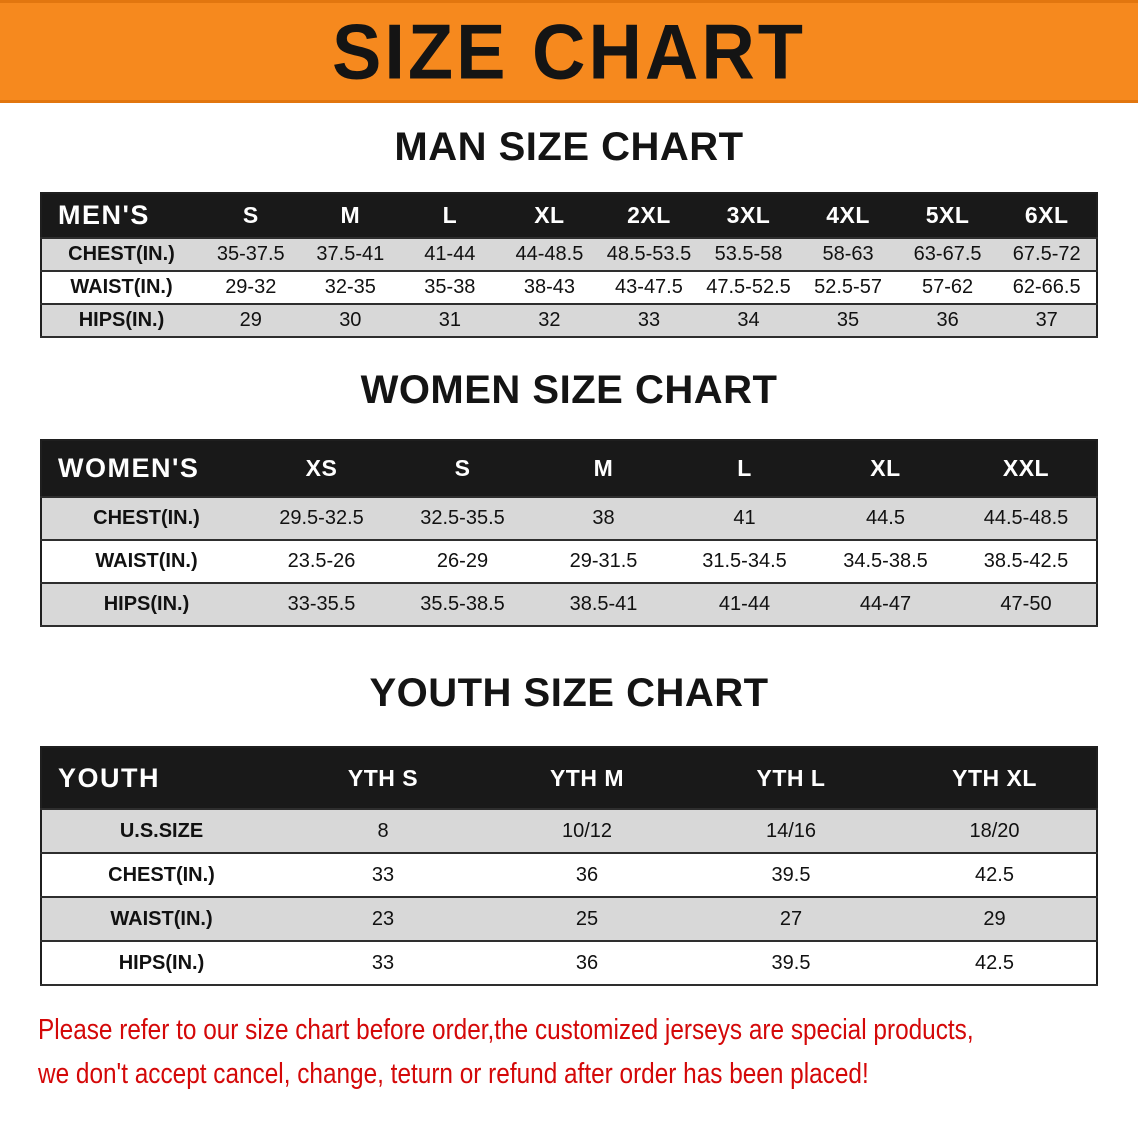 The height and width of the screenshot is (1132, 1138). Describe the element at coordinates (321, 561) in the screenshot. I see `value-cell: 23.5-26` at that location.